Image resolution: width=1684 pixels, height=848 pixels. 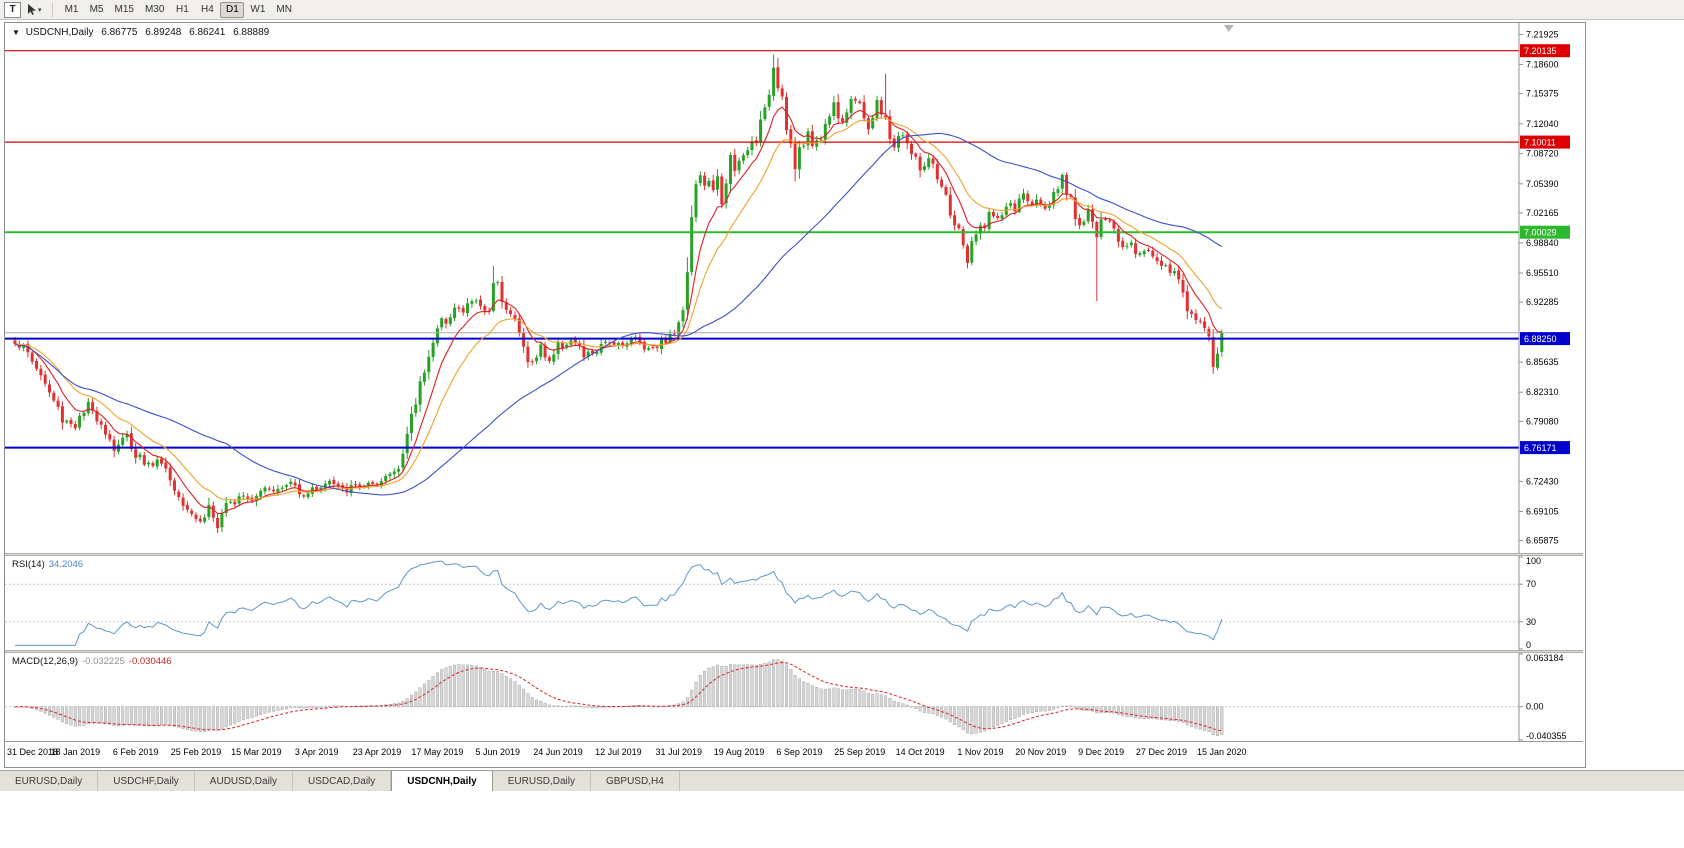 I want to click on svg-text: 6.95510, so click(x=1542, y=273).